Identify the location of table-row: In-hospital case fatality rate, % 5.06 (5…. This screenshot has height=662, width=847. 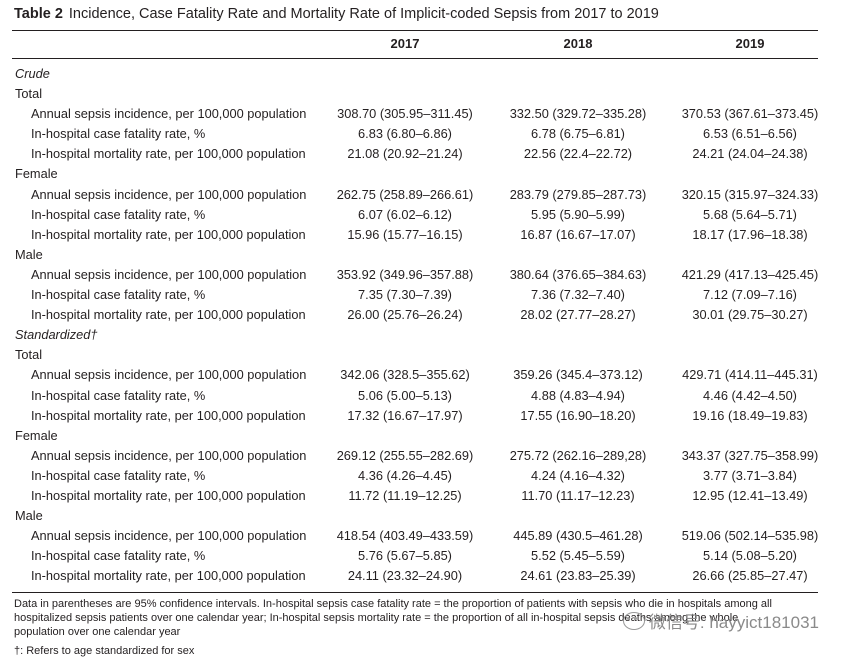
(423, 396).